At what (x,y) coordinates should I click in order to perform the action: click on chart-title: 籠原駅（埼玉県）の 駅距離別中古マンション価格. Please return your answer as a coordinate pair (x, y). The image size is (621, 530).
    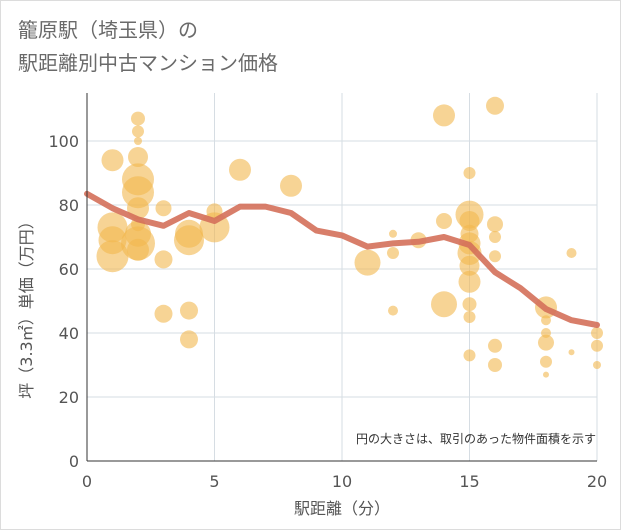
    Looking at the image, I should click on (148, 46).